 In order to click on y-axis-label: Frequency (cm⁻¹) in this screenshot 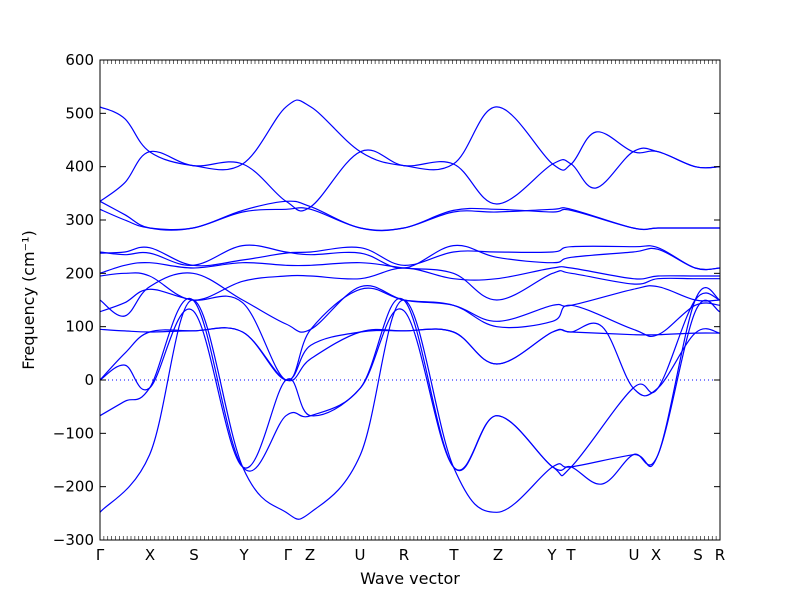, I will do `click(28, 299)`.